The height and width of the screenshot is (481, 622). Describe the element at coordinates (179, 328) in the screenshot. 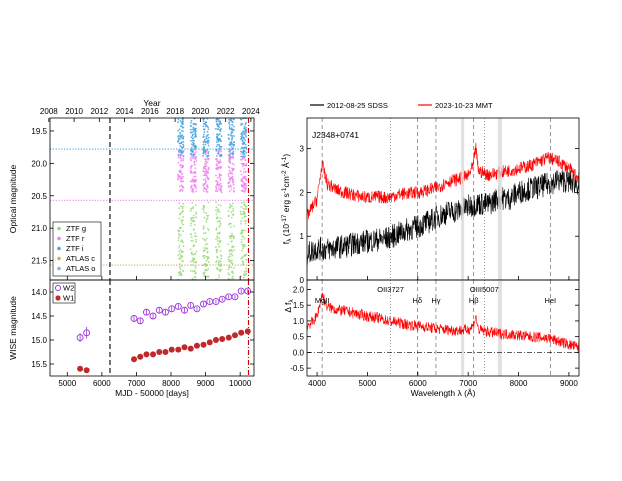

I see `wise-vertical-lines` at that location.